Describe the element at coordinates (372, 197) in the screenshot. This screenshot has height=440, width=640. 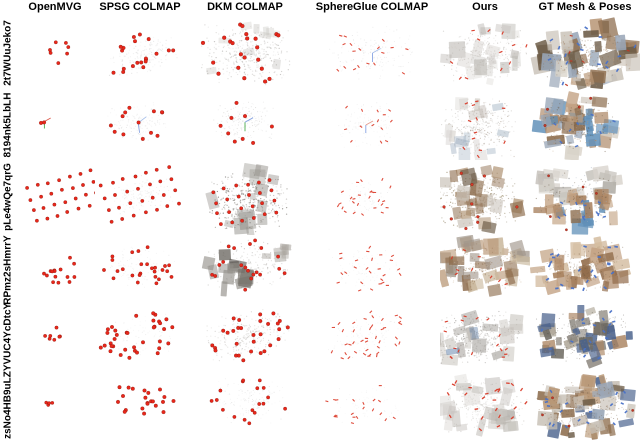
I see `cell-r3-c4` at that location.